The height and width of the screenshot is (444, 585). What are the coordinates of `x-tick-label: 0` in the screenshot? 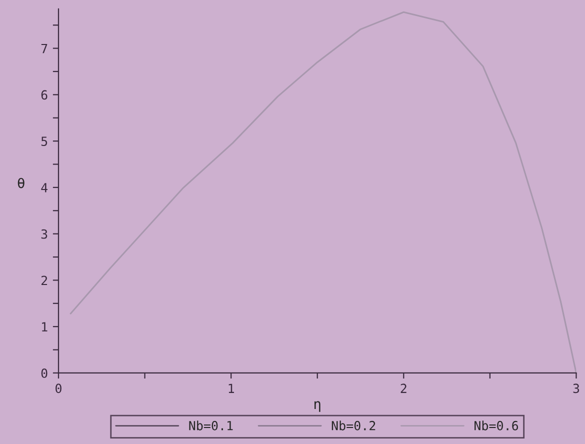 It's located at (59, 389).